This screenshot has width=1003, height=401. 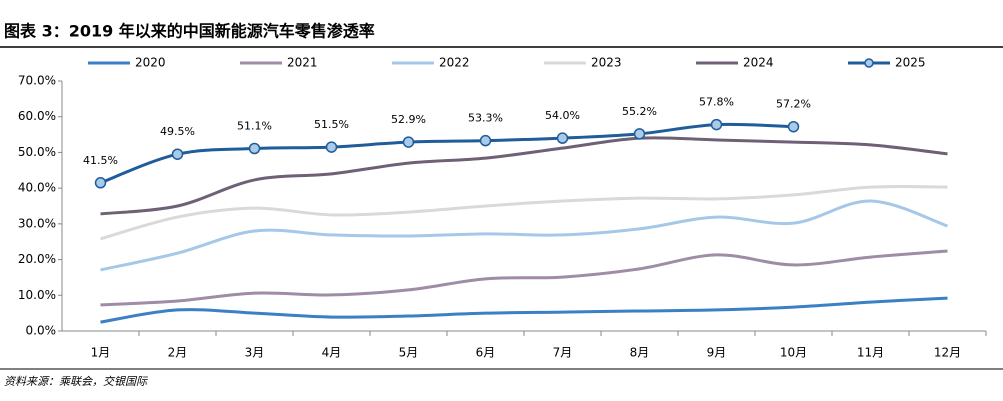 What do you see at coordinates (606, 63) in the screenshot?
I see `legend-label: 2023` at bounding box center [606, 63].